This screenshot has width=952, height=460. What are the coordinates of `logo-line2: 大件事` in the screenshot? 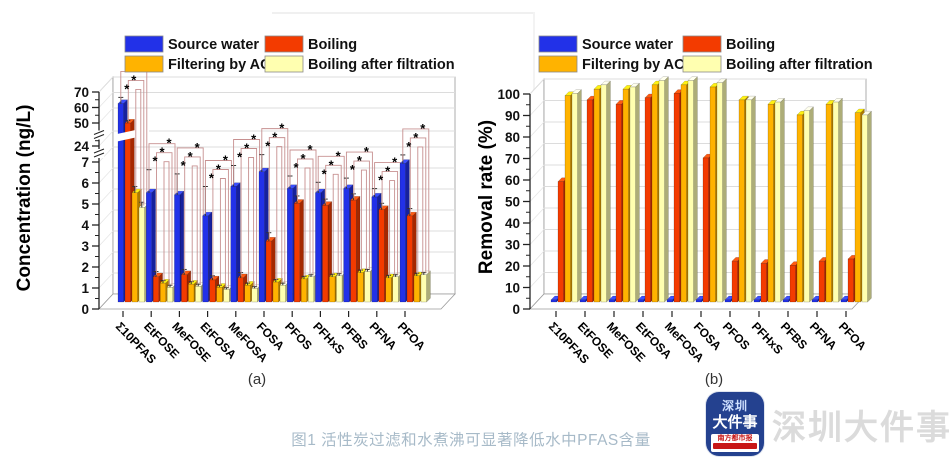 It's located at (735, 422).